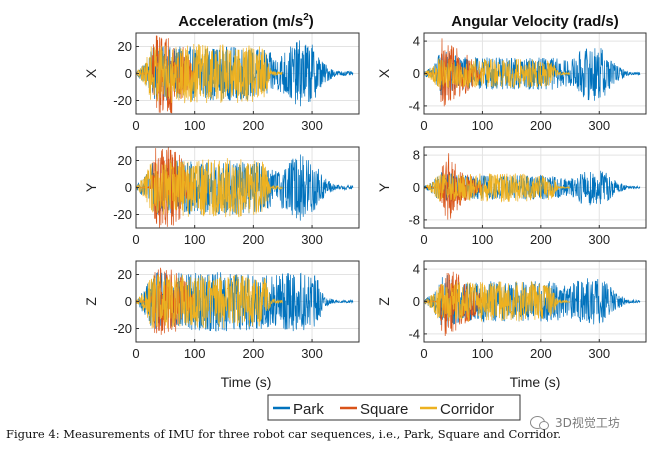 This screenshot has height=451, width=660. I want to click on legend: Park Square Corridor, so click(394, 407).